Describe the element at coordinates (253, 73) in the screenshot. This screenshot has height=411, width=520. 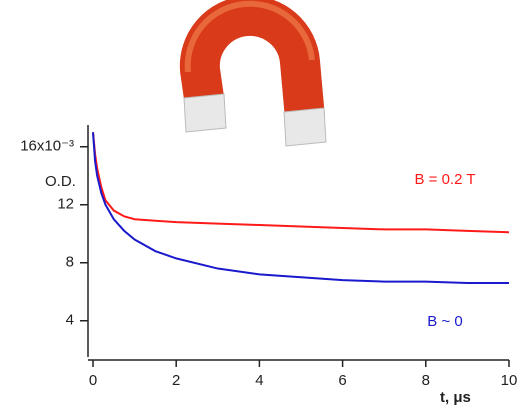
I see `magnet-illustration` at that location.